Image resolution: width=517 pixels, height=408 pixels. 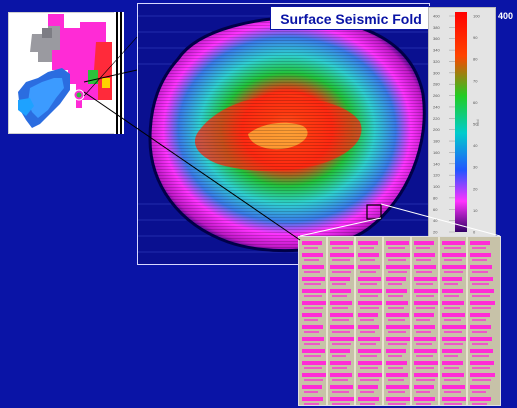 What do you see at coordinates (436, 175) in the screenshot?
I see `scale-left-tick: 120` at bounding box center [436, 175].